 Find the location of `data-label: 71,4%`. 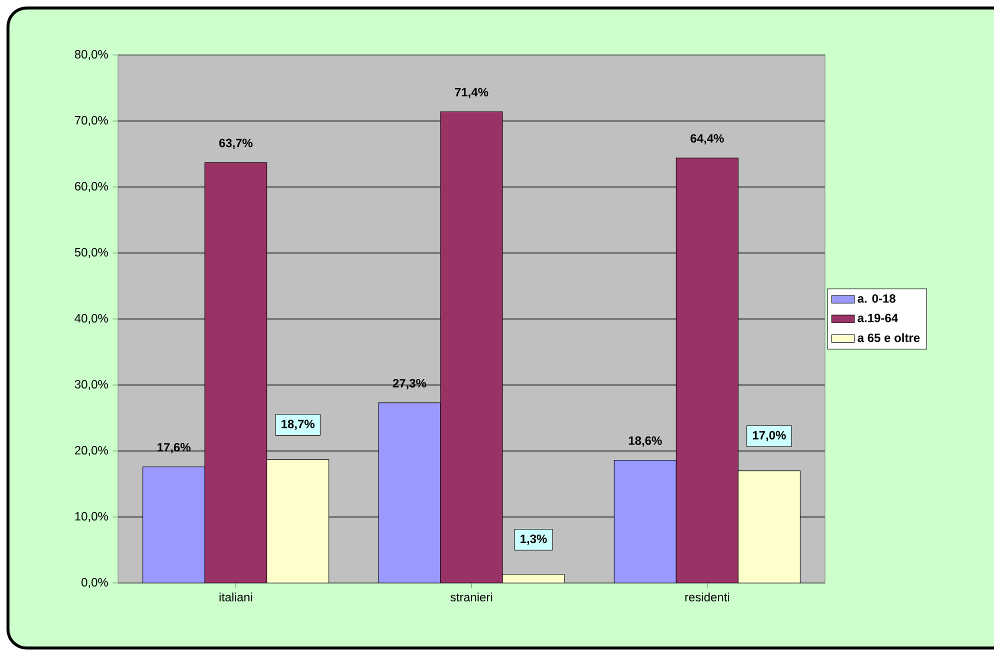

data-label: 71,4% is located at coordinates (471, 93).